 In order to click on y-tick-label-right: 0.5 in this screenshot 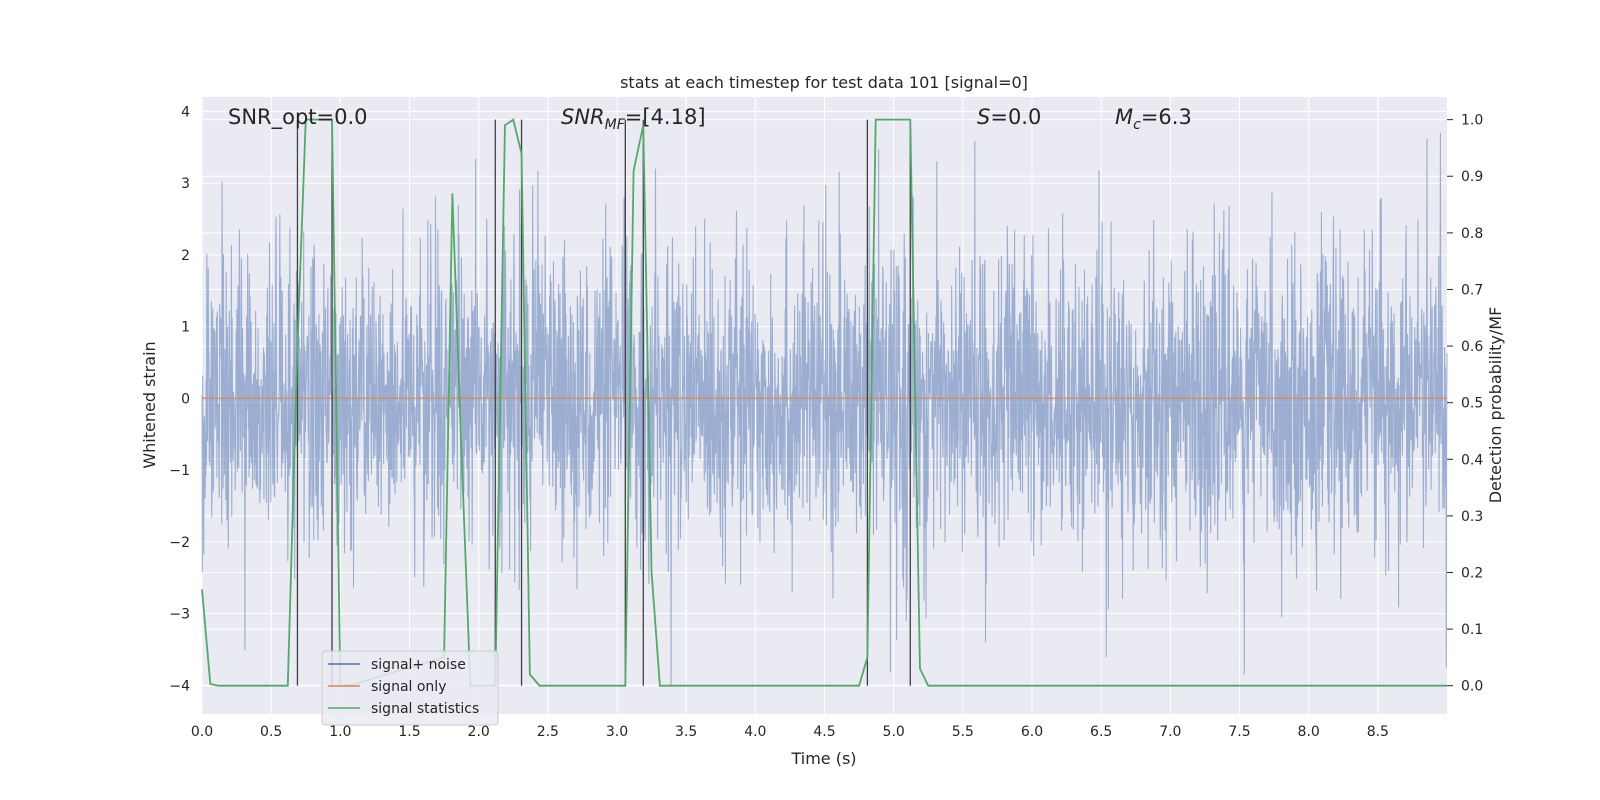, I will do `click(1472, 404)`.